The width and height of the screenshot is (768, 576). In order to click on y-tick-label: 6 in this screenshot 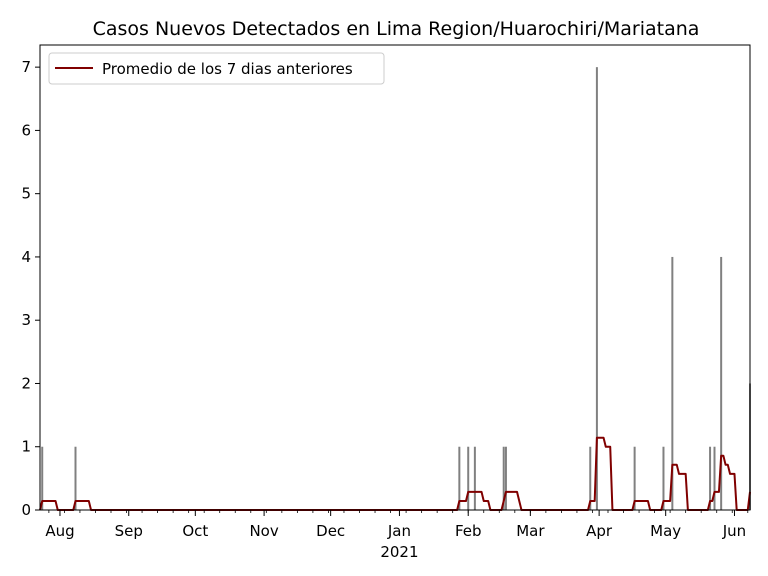, I will do `click(26, 130)`.